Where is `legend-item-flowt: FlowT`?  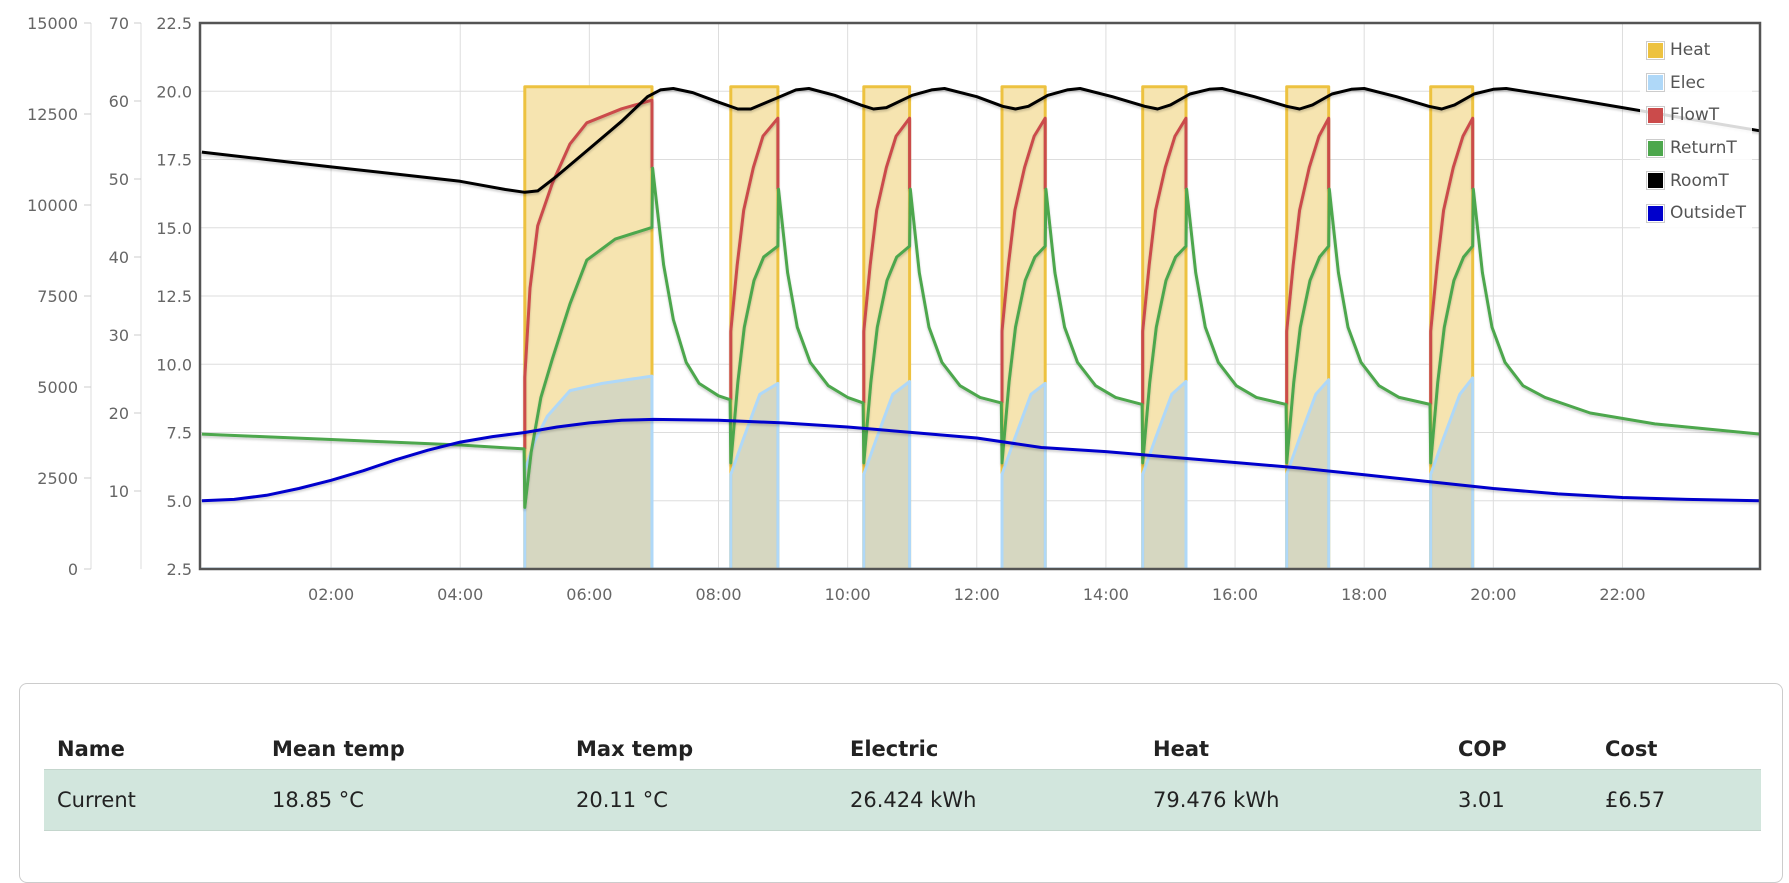
legend-item-flowt: FlowT is located at coordinates (1696, 115).